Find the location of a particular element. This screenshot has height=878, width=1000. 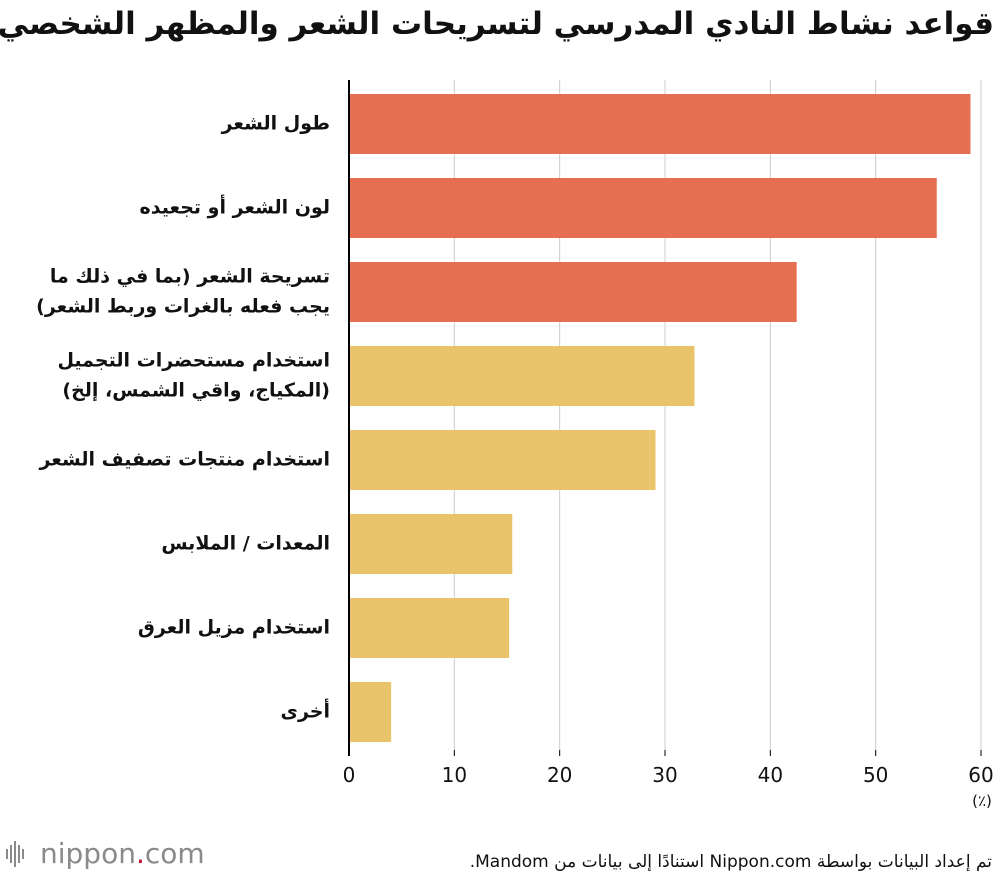

unit-label: (٪) is located at coordinates (982, 801).